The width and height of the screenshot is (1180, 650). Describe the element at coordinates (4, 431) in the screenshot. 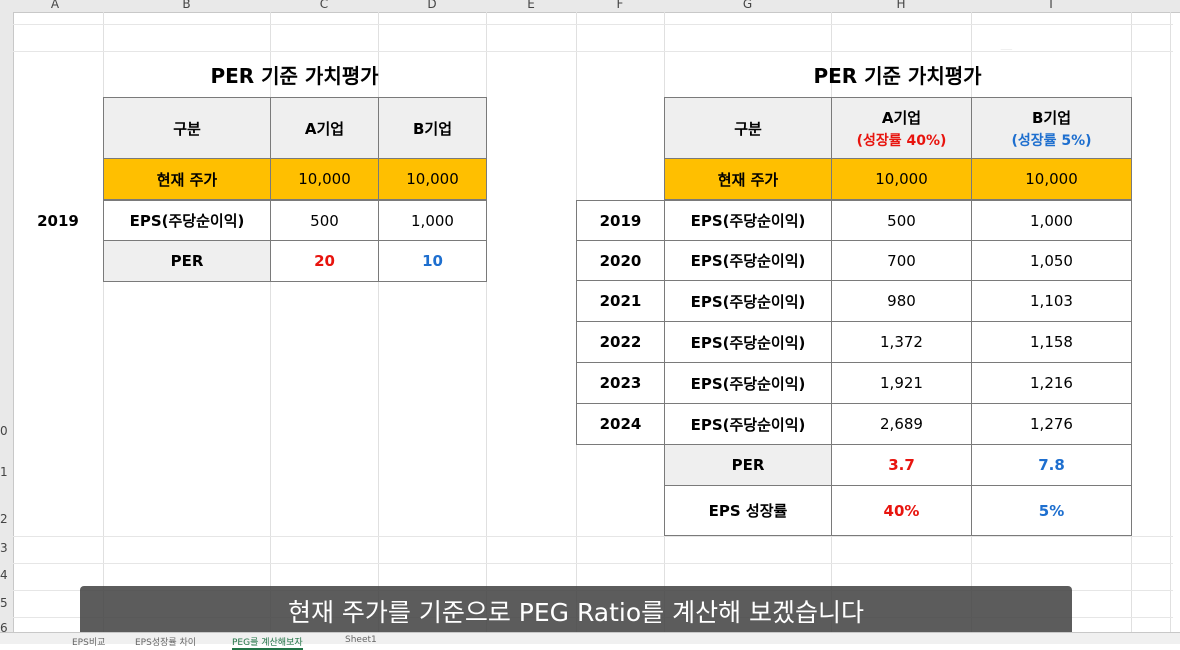

I see `row-header-10: 0` at that location.